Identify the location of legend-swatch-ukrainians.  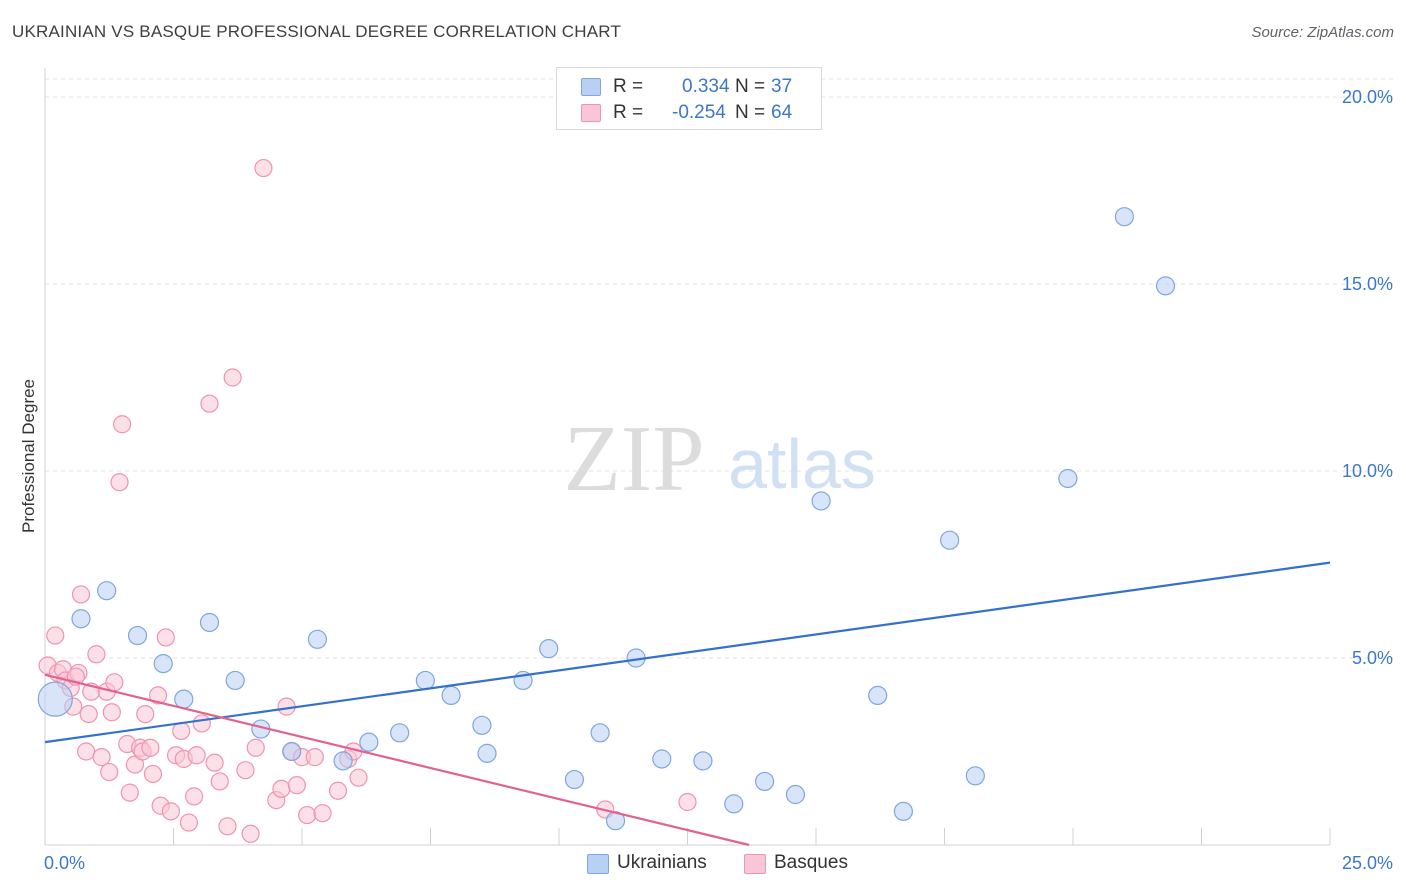
(591, 87).